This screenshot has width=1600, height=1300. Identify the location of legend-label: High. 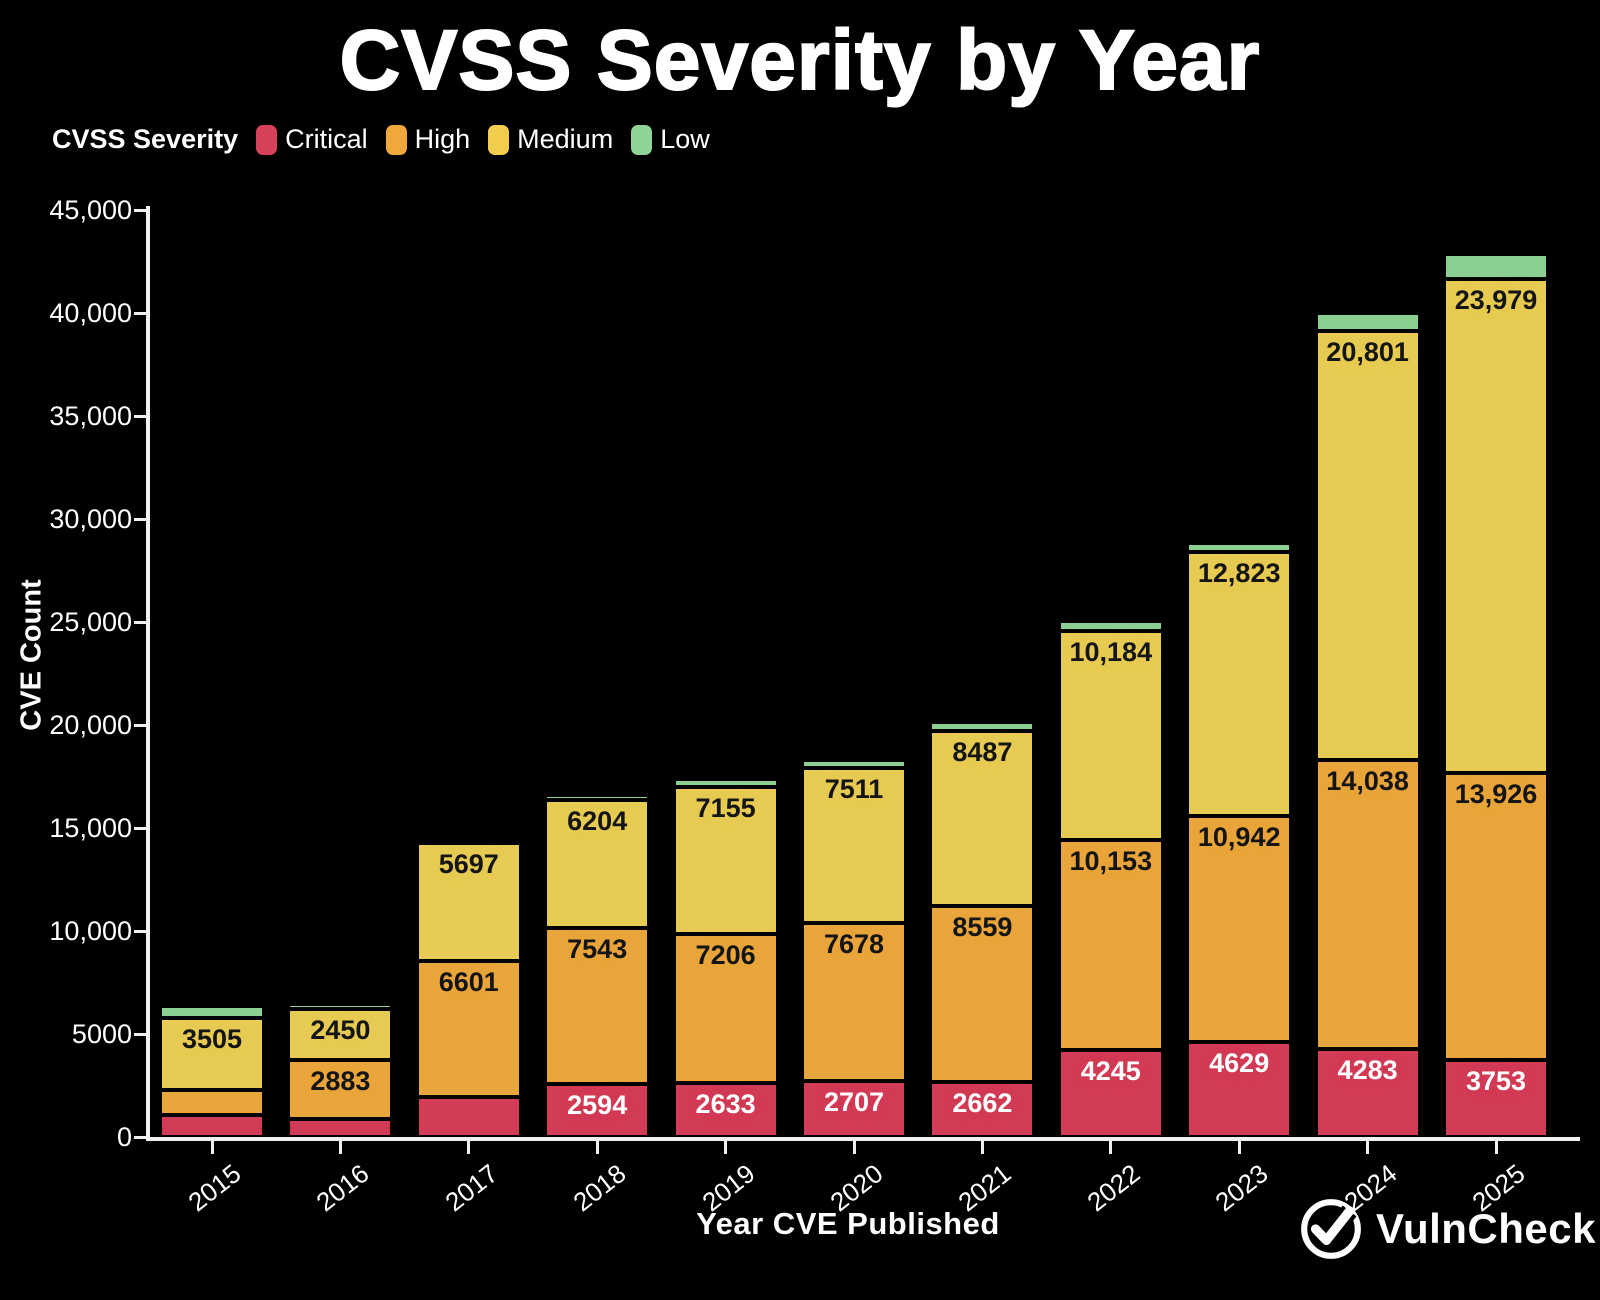
(442, 139).